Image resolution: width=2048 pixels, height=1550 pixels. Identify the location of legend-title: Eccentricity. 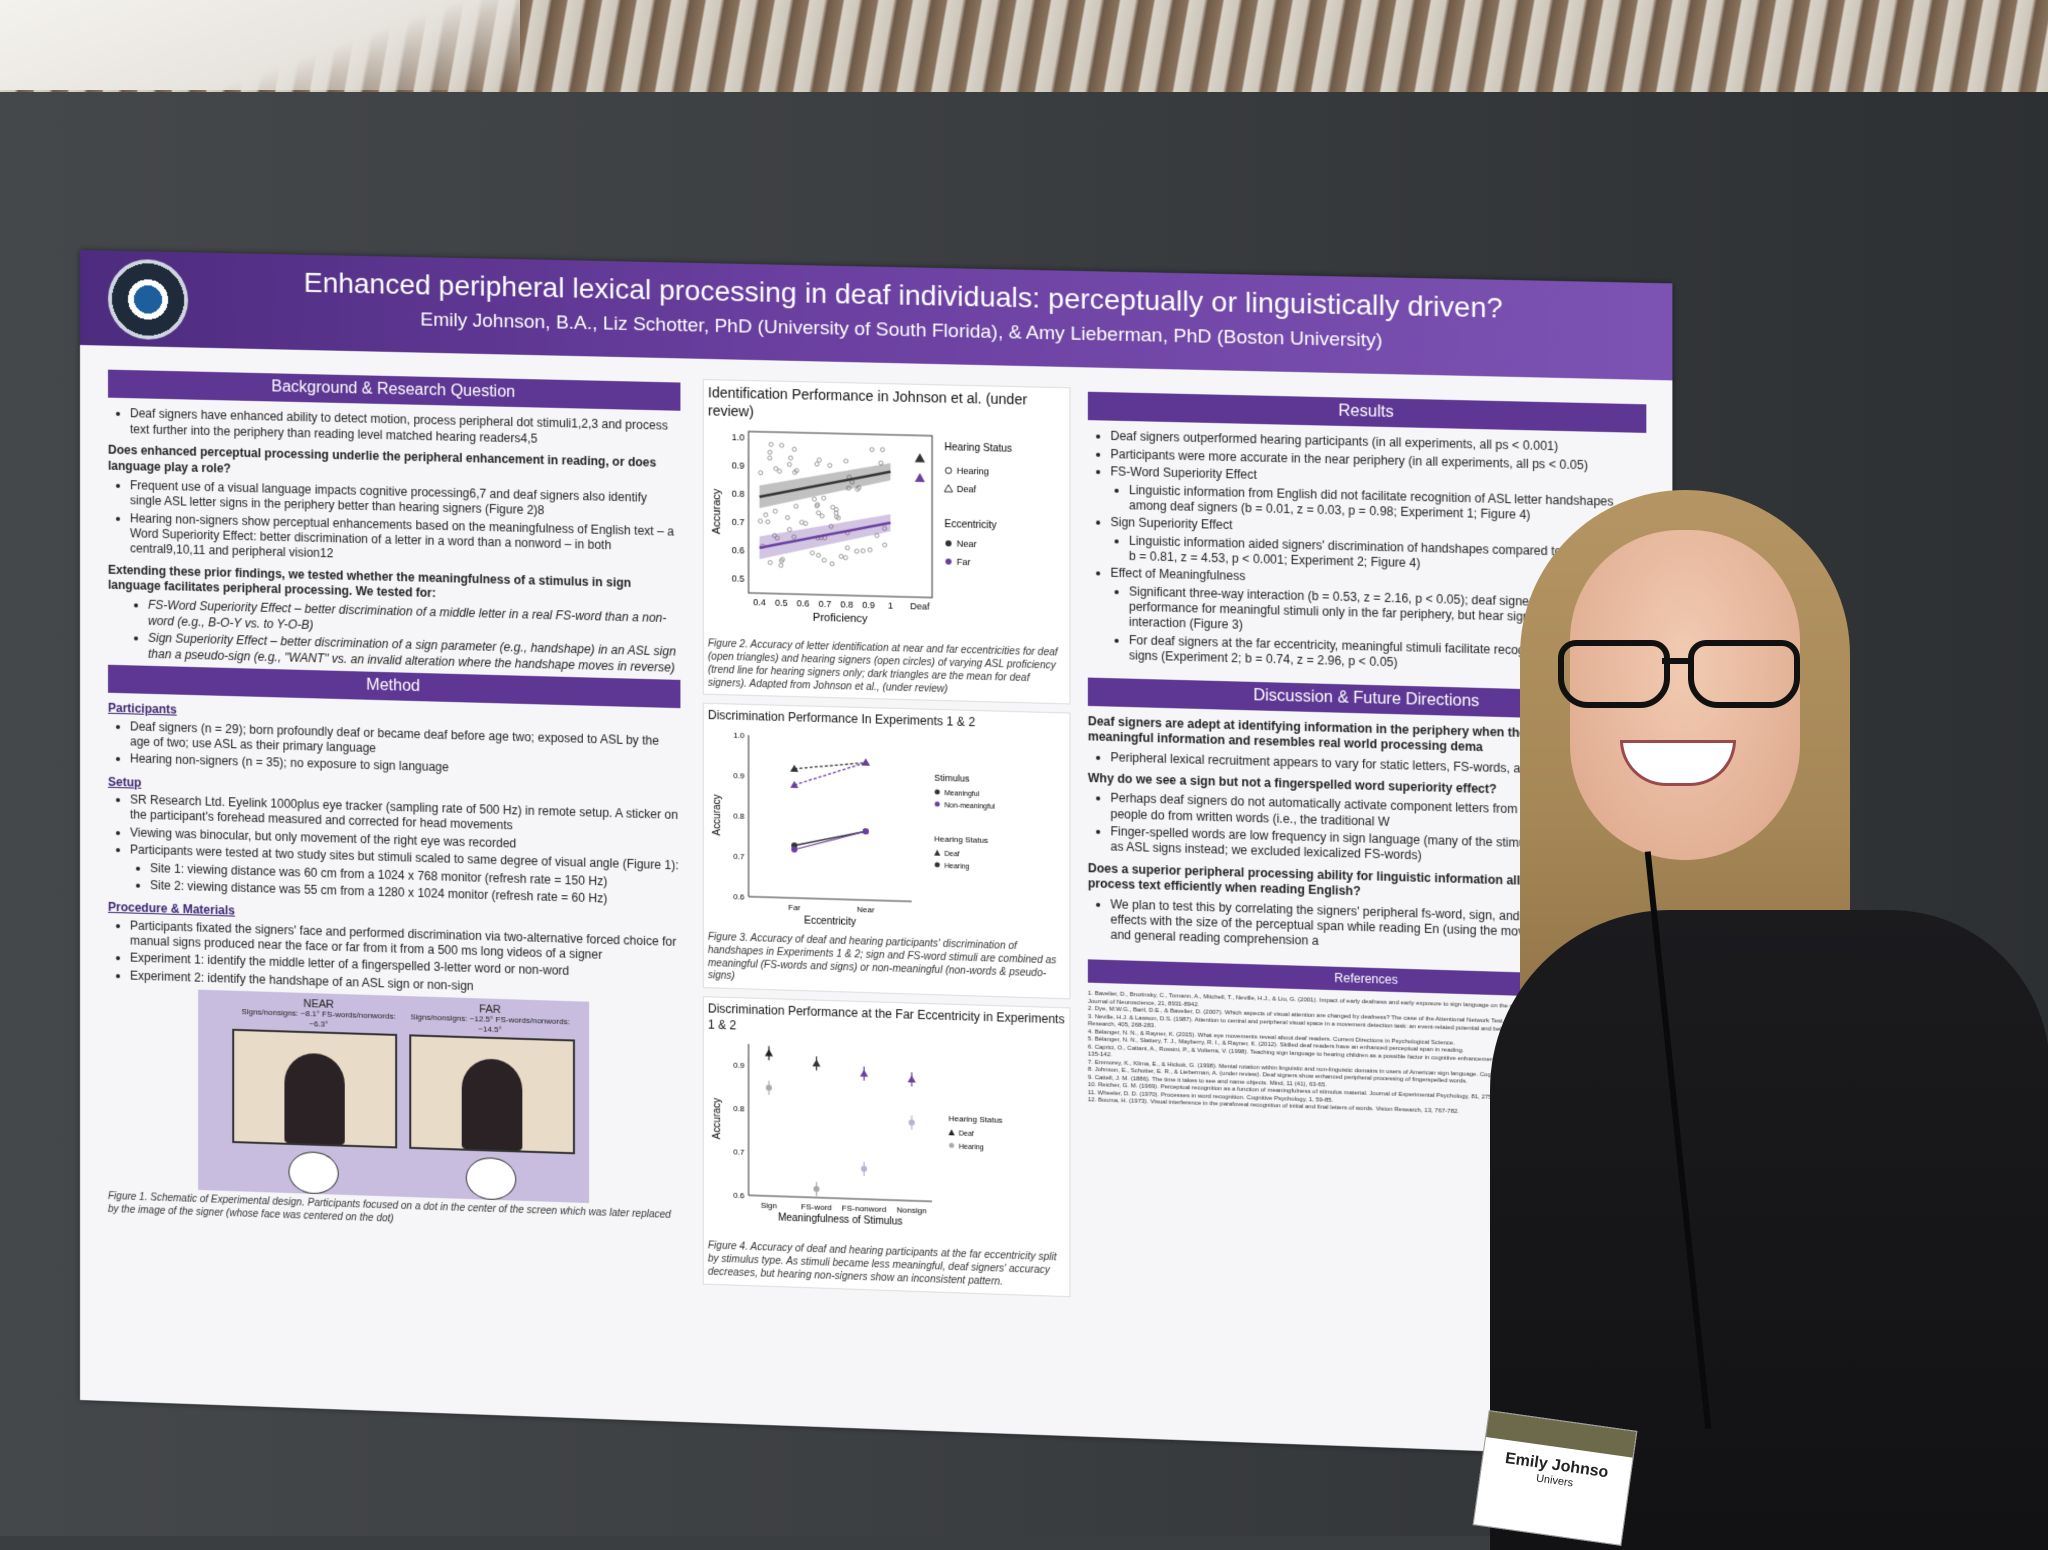
(970, 525).